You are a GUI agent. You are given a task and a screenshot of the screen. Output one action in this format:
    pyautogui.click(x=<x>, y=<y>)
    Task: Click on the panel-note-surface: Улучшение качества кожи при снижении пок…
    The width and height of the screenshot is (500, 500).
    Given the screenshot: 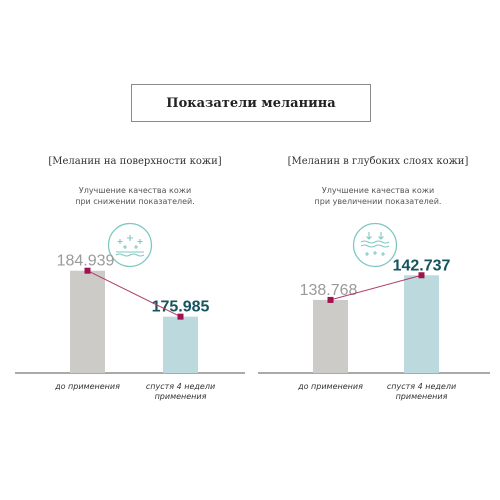 What is the action you would take?
    pyautogui.click(x=135, y=196)
    